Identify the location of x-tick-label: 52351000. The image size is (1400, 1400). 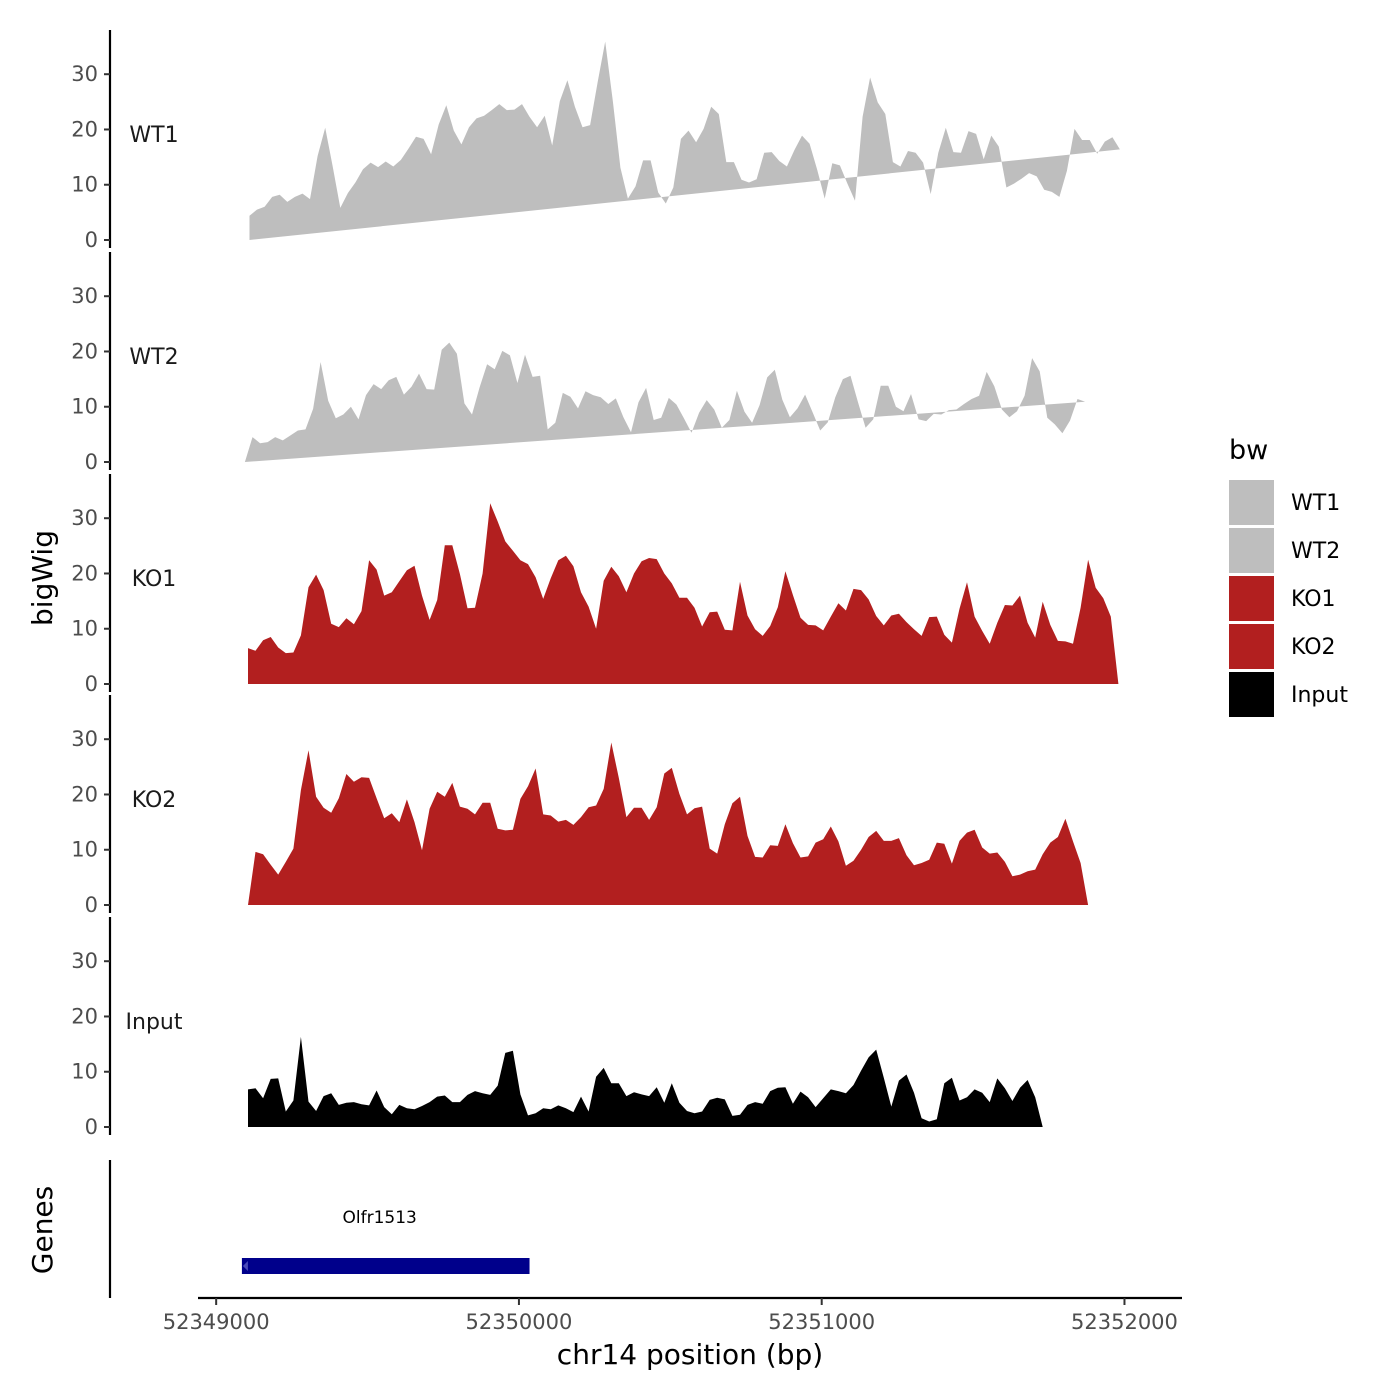
(821, 1322).